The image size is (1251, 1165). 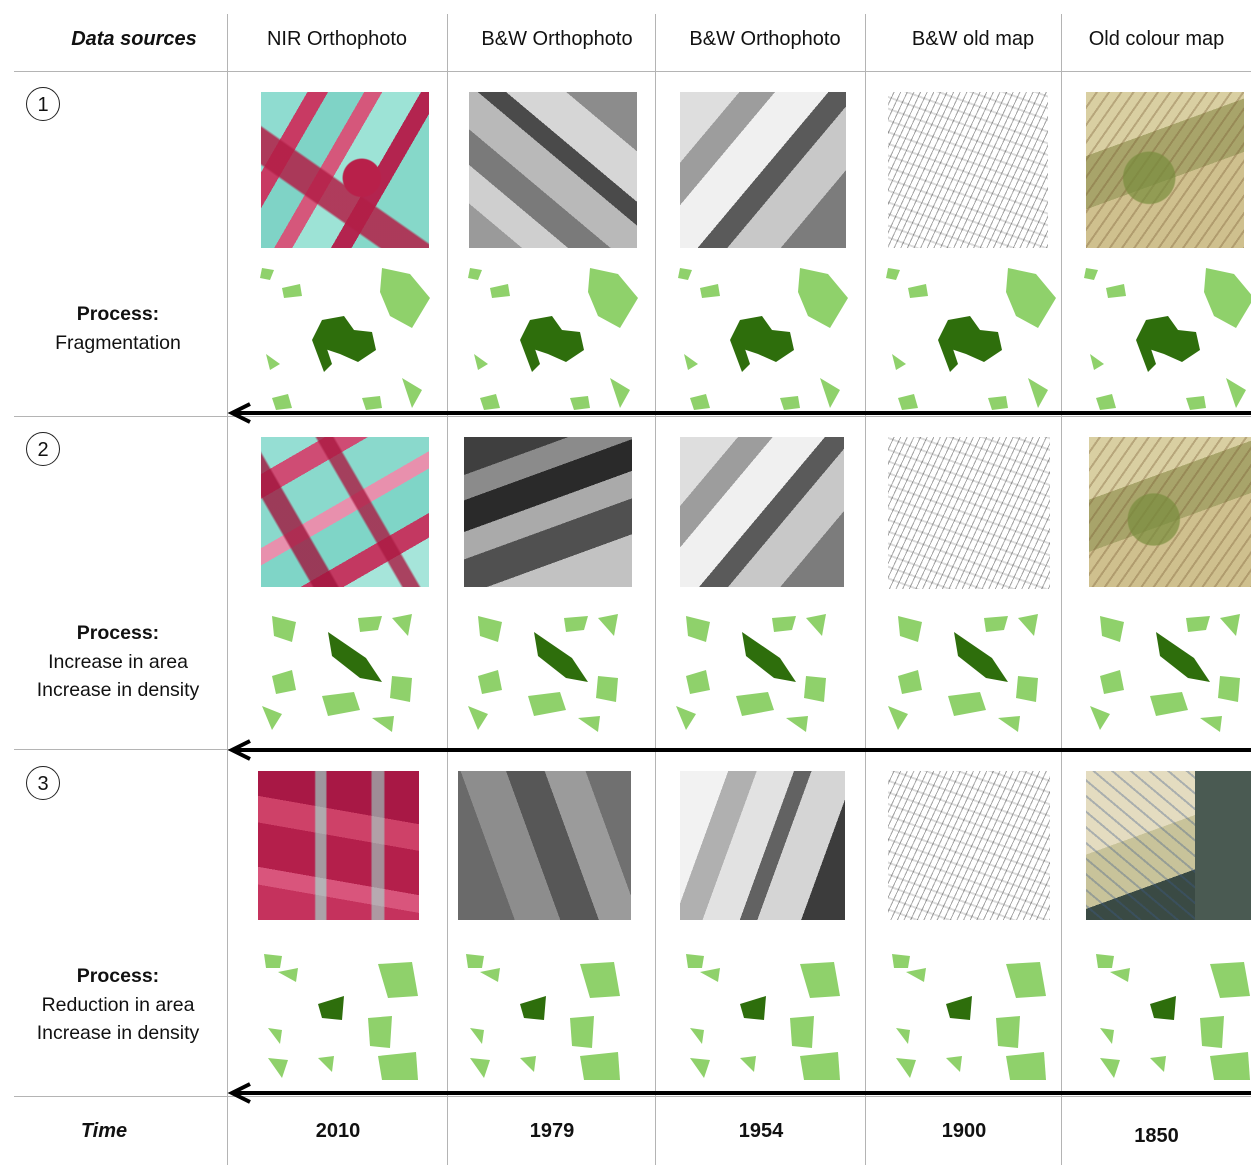 I want to click on process-line: Increase in area, so click(x=118, y=661).